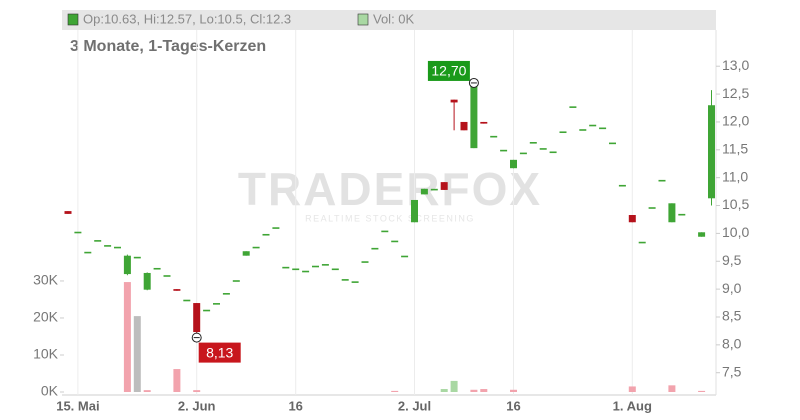 Image resolution: width=800 pixels, height=420 pixels. Describe the element at coordinates (46, 317) in the screenshot. I see `y2-tick-label: 20K` at that location.